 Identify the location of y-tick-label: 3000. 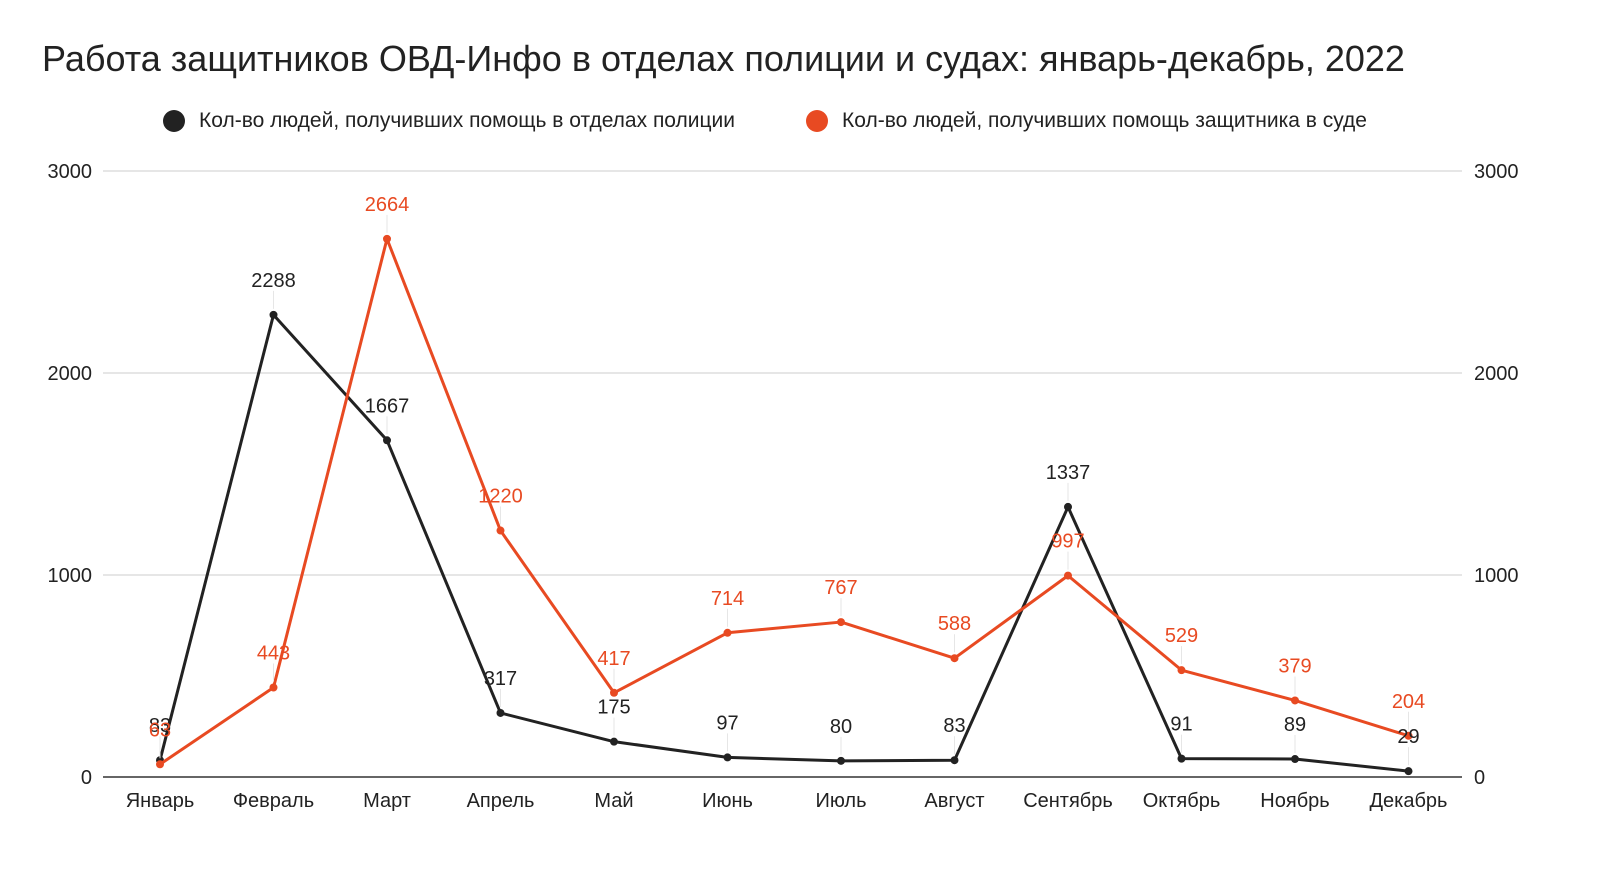
(70, 172).